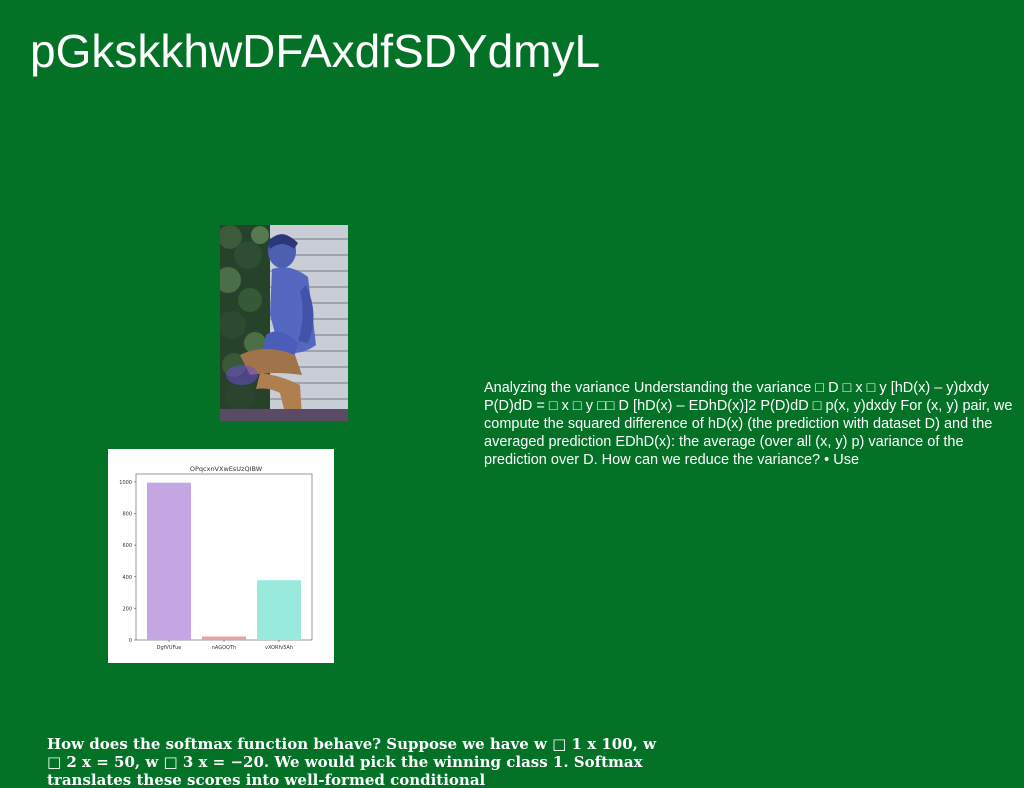  I want to click on y-axis: 0 200 400 600 800 1000, so click(127, 562).